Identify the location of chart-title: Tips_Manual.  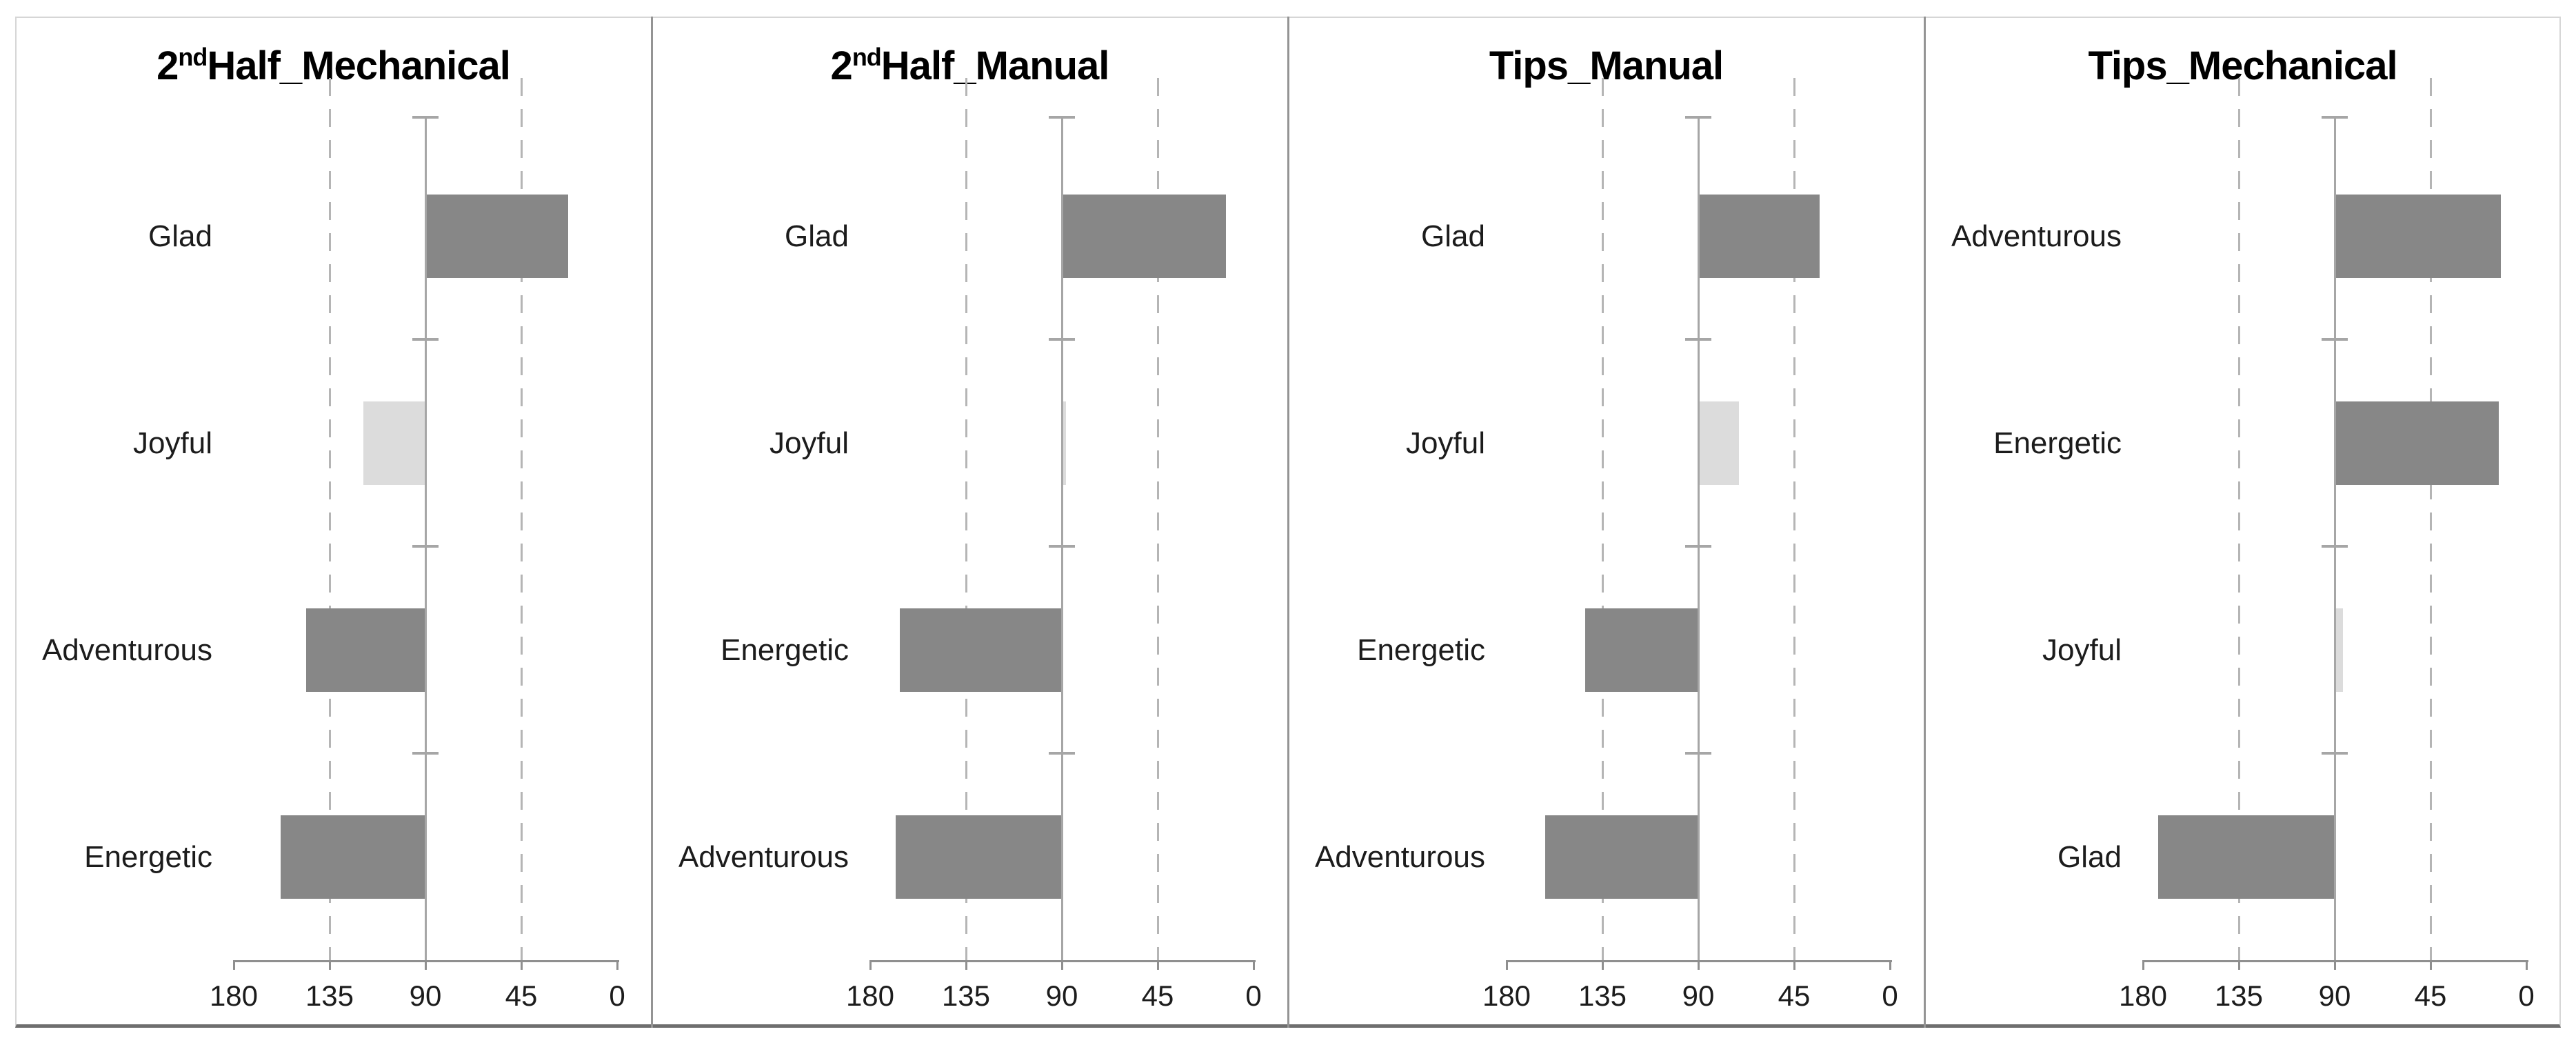
(1606, 66).